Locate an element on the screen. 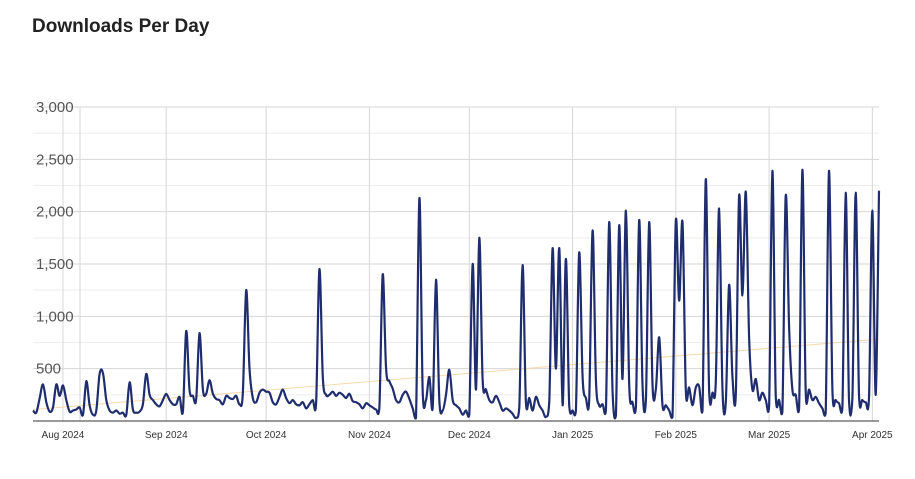 The width and height of the screenshot is (915, 479). y-tick-label: 3,000 is located at coordinates (55, 107).